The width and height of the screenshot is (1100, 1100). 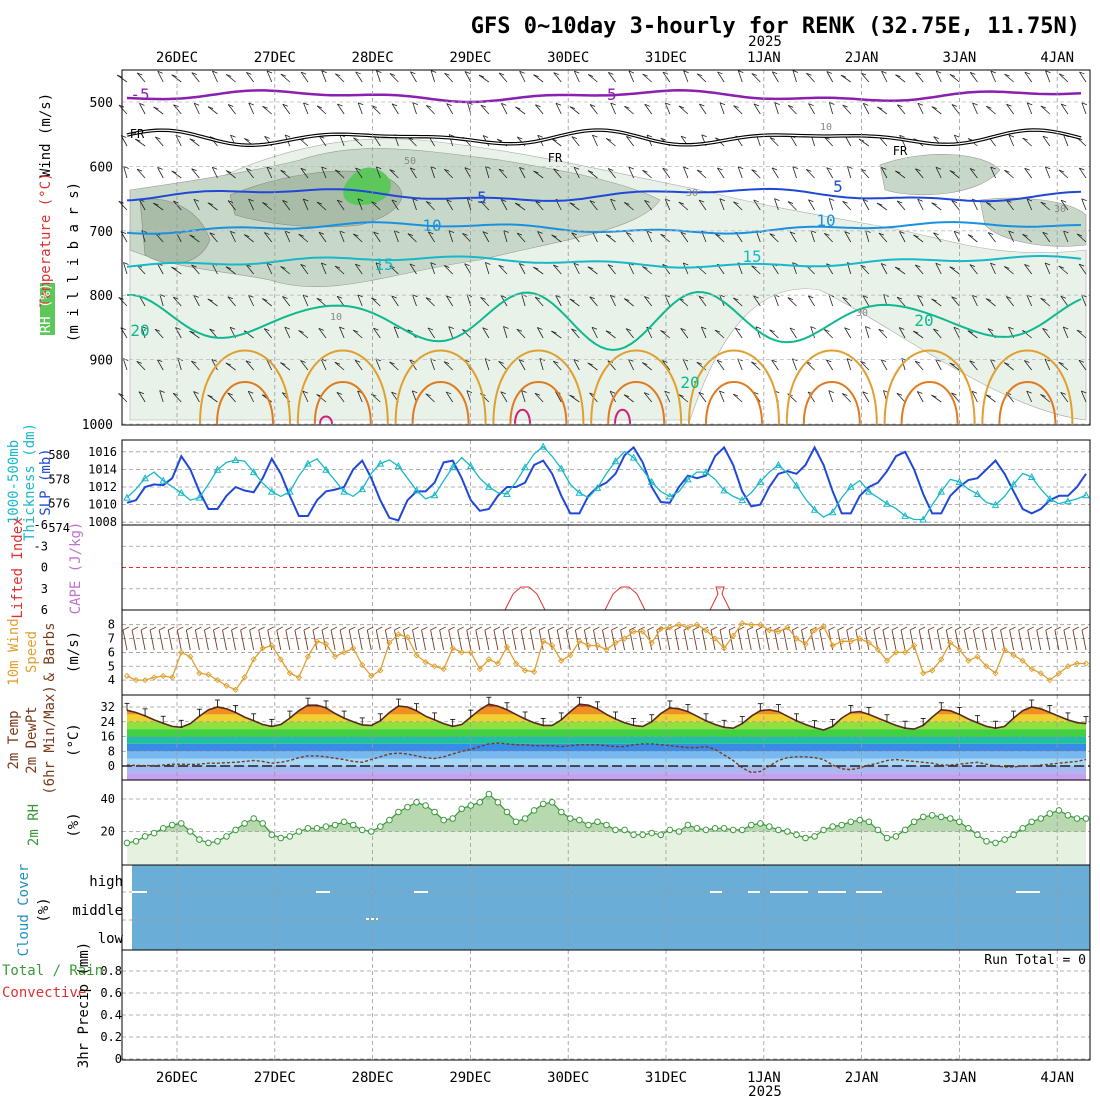 What do you see at coordinates (606, 94) in the screenshot?
I see `contour-label-minus5b: -5` at bounding box center [606, 94].